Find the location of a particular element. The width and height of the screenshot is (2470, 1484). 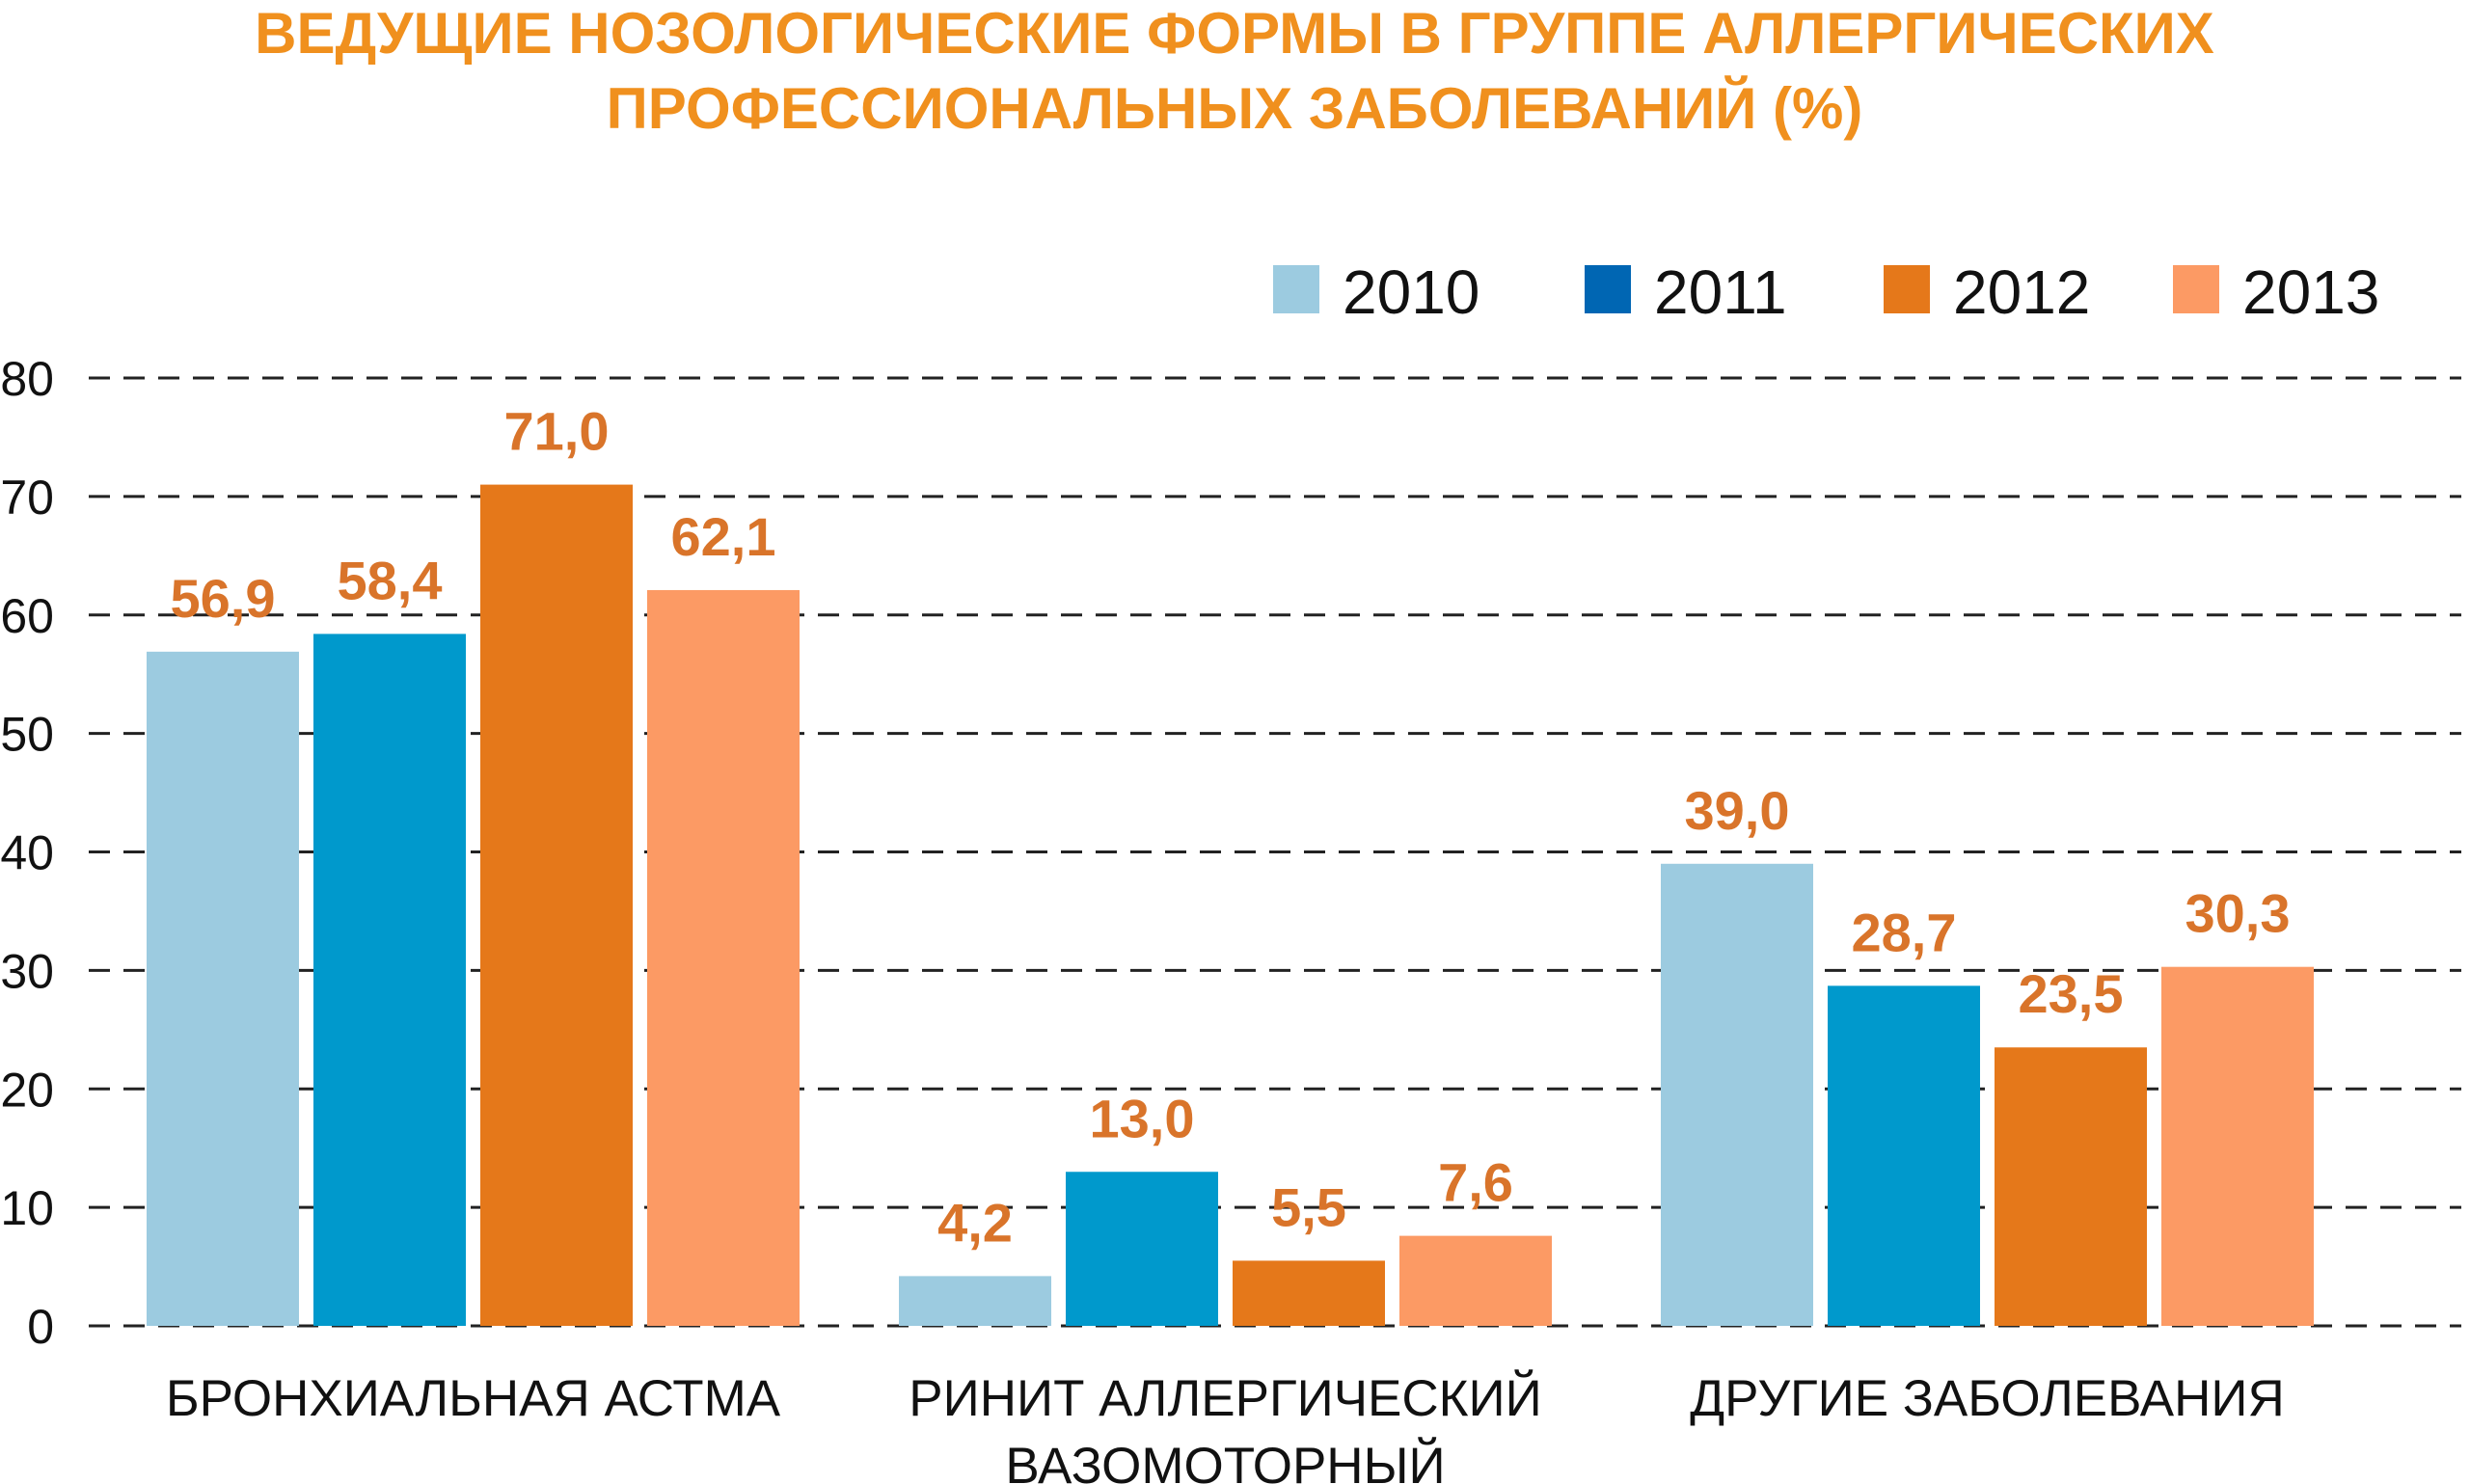

category-label-3-line-1: ДРУГИЕ ЗАБОЛЕВАНИЯ is located at coordinates (1987, 1398).